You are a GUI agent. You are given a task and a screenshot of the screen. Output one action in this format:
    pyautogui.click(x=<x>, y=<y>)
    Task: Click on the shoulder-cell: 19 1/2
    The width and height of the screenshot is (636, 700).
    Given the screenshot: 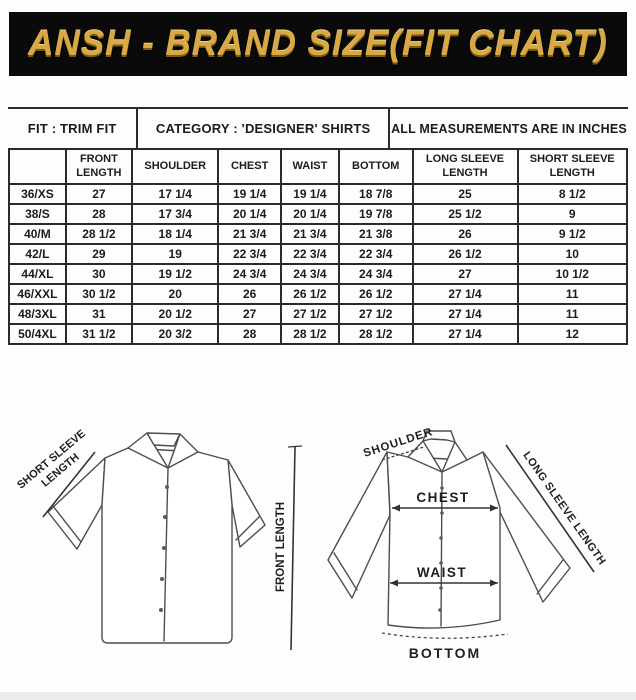 What is the action you would take?
    pyautogui.click(x=175, y=274)
    